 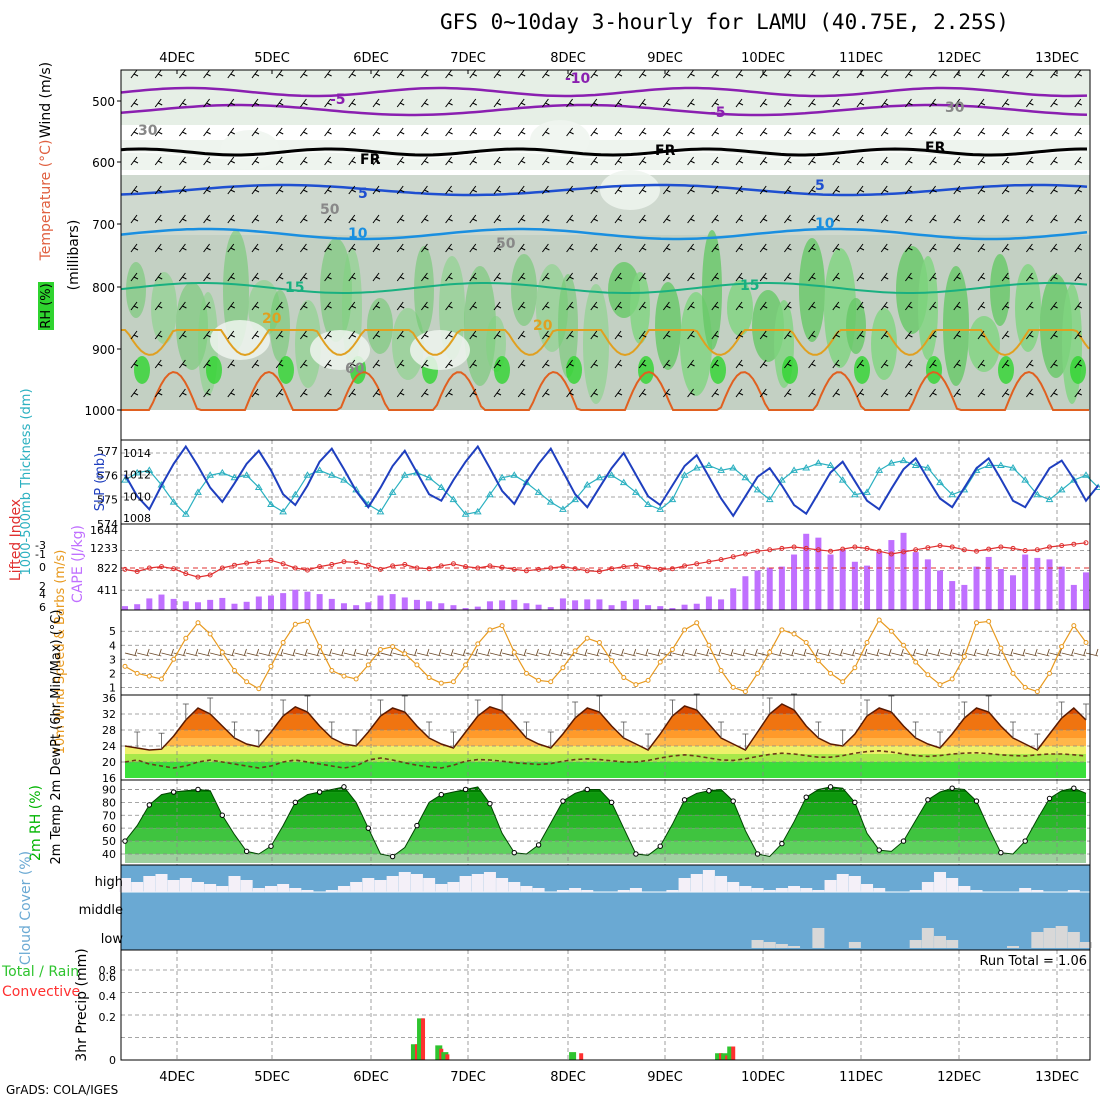 What do you see at coordinates (605, 1005) in the screenshot?
I see `precip-panel` at bounding box center [605, 1005].